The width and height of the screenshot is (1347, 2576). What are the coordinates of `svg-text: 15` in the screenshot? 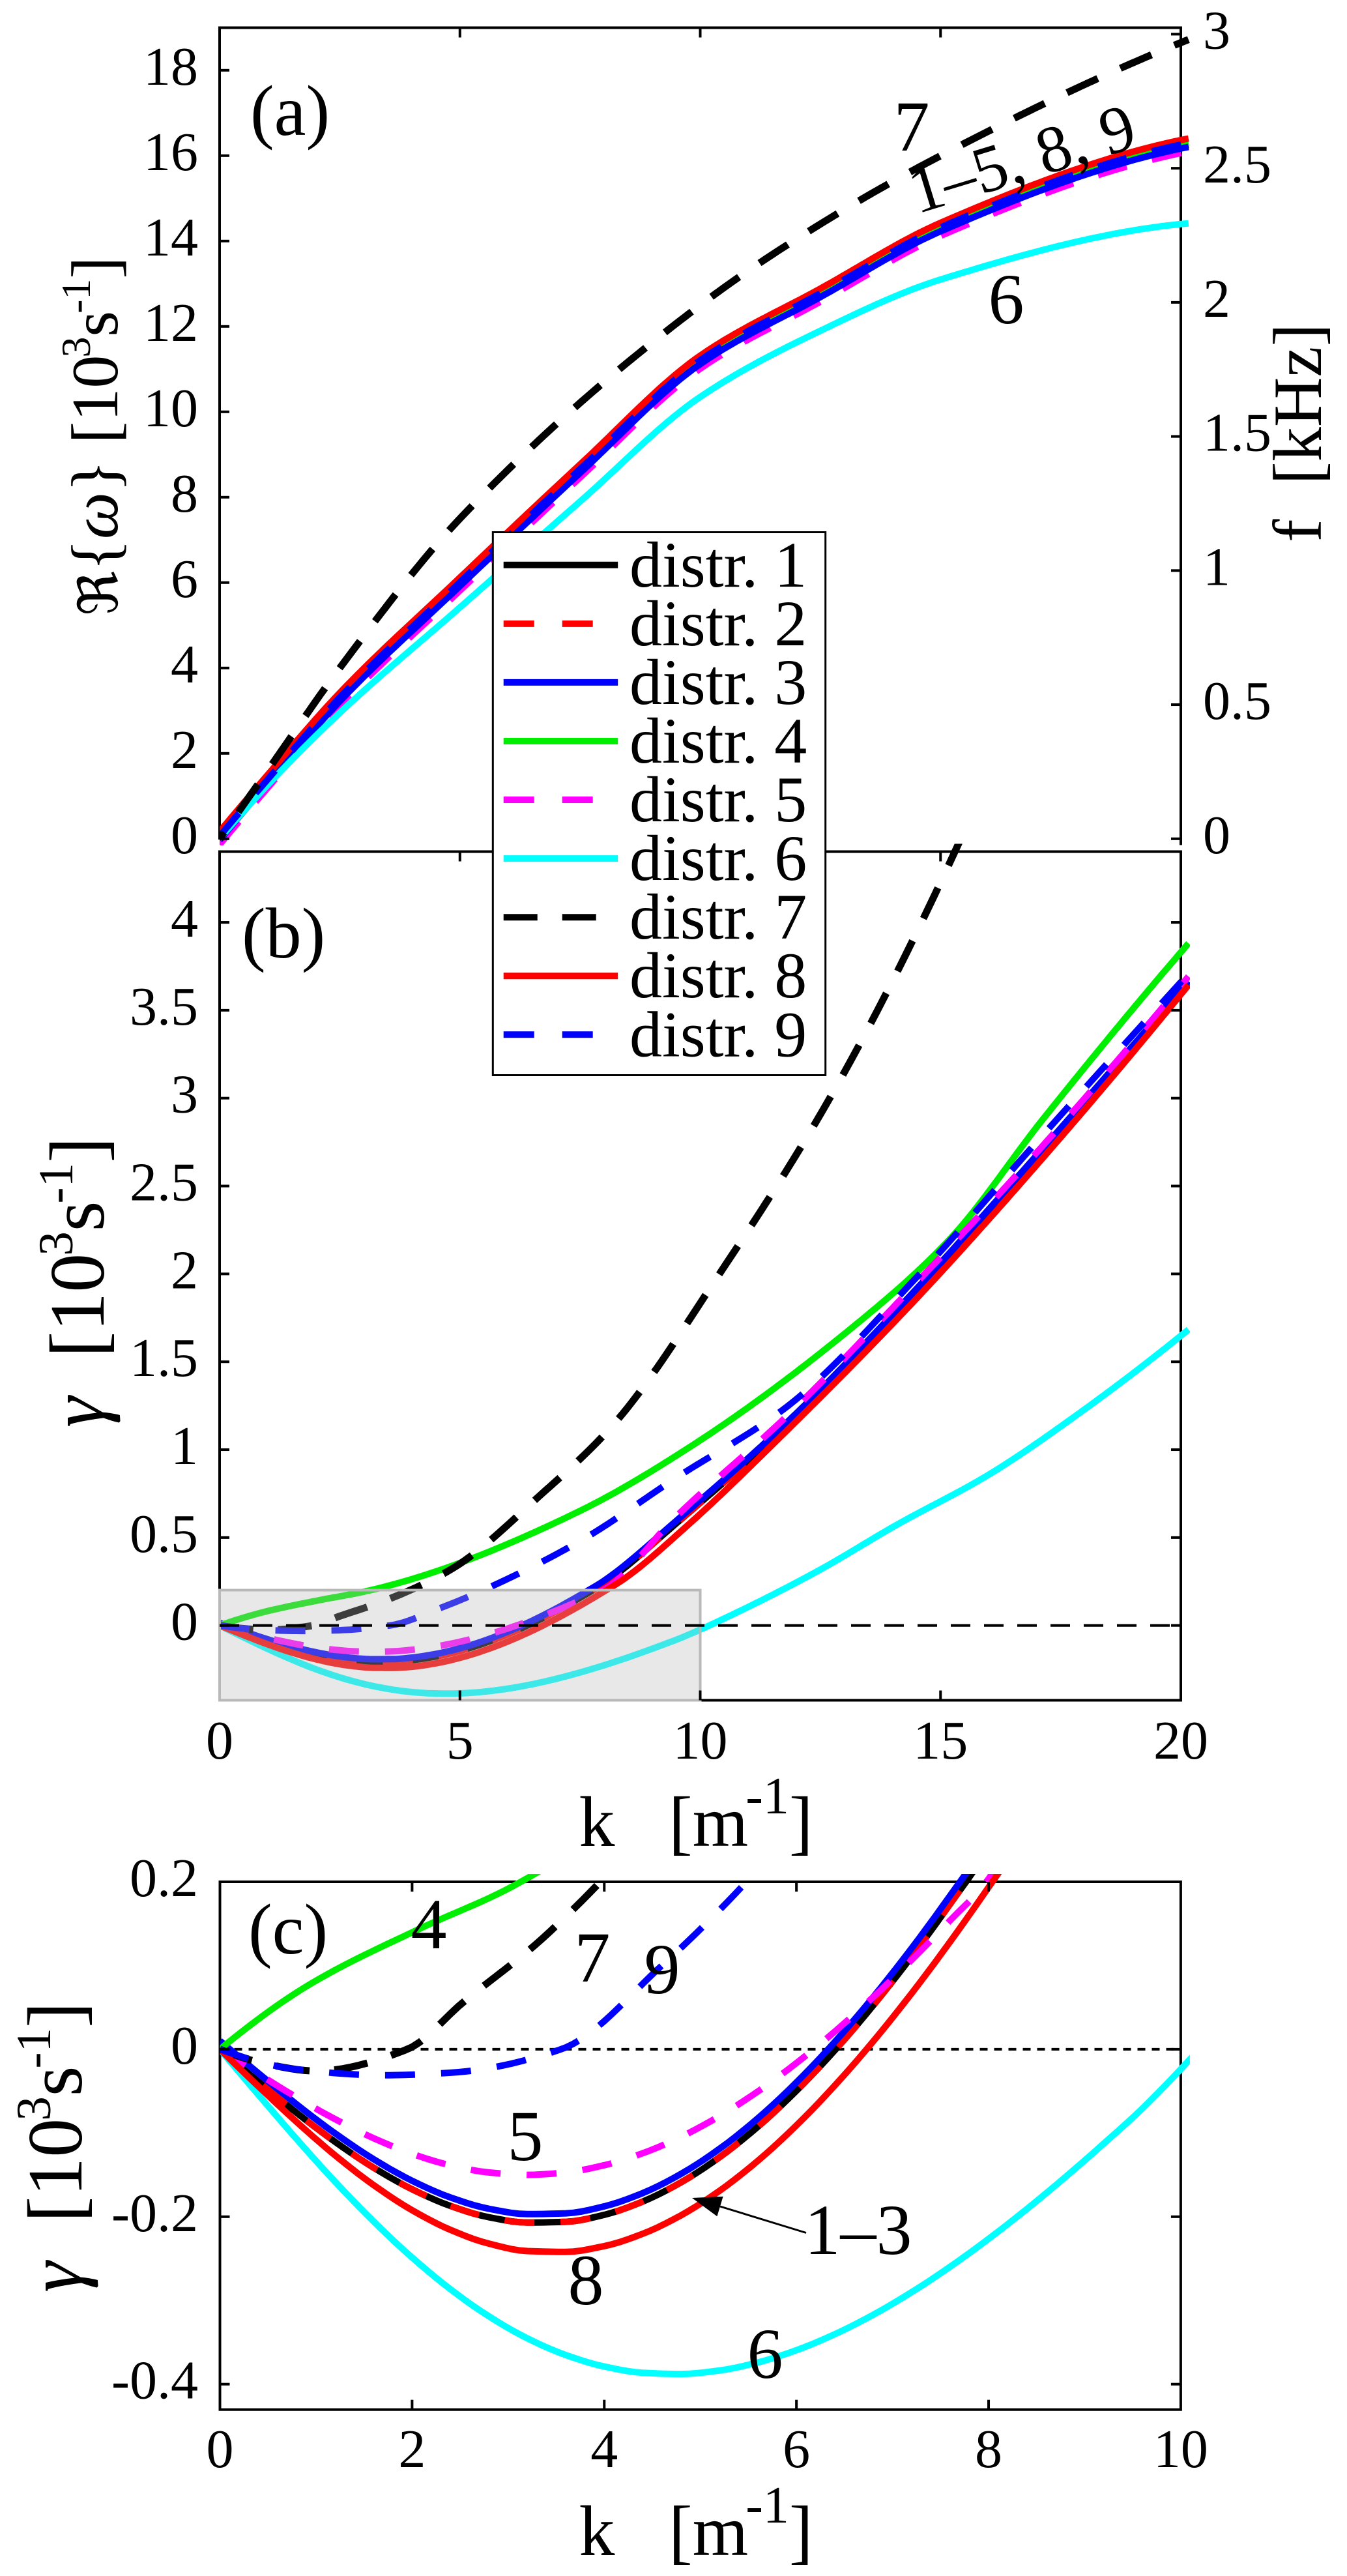 It's located at (940, 1740).